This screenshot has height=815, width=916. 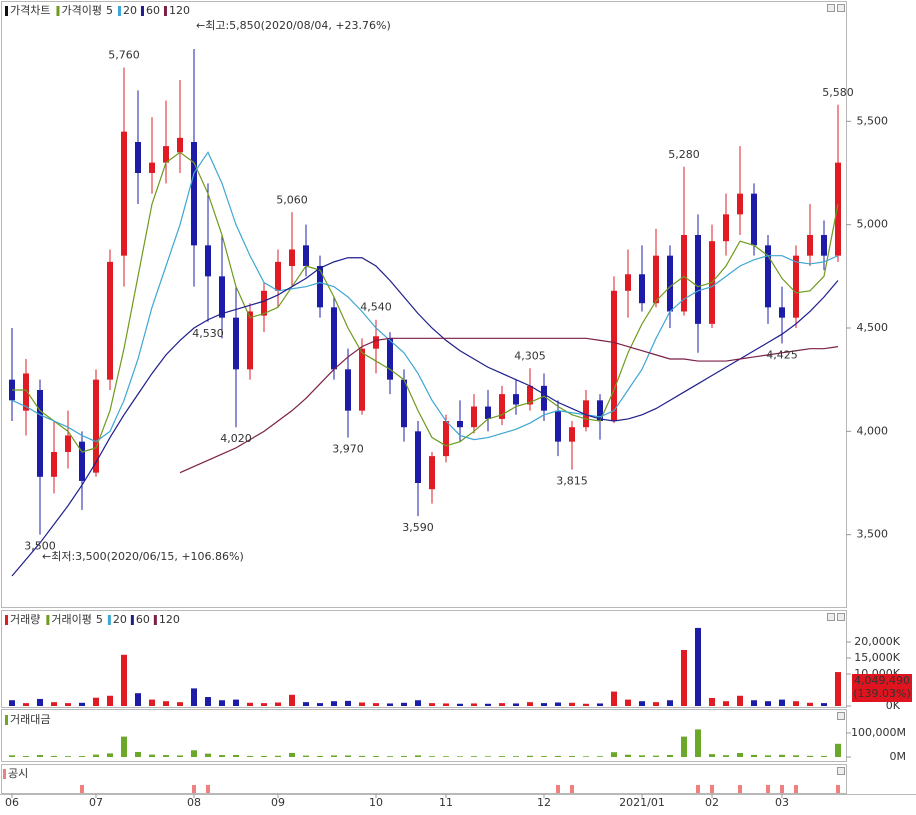 What do you see at coordinates (873, 534) in the screenshot?
I see `y-tick-label: 3,500` at bounding box center [873, 534].